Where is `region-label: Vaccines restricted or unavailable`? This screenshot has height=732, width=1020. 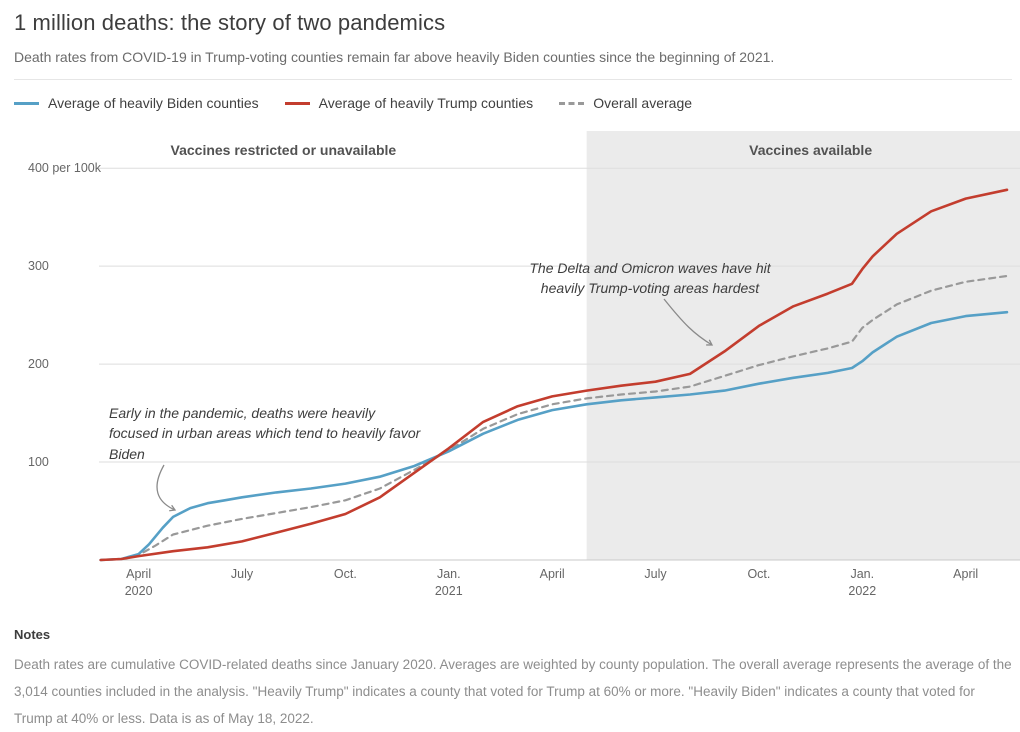 region-label: Vaccines restricted or unavailable is located at coordinates (284, 150).